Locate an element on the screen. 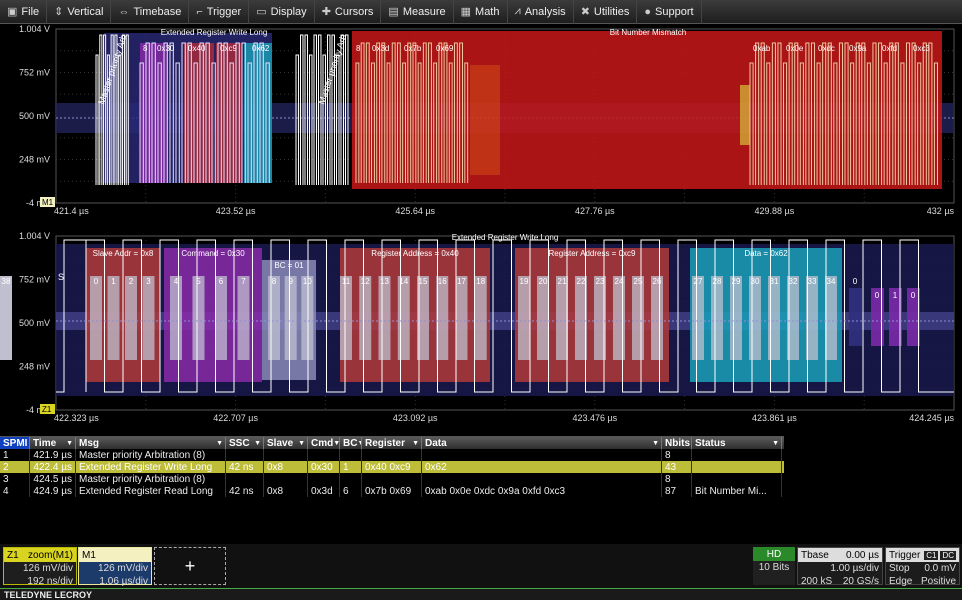  menu-analysis: ⩘ Analysis is located at coordinates (541, 12).